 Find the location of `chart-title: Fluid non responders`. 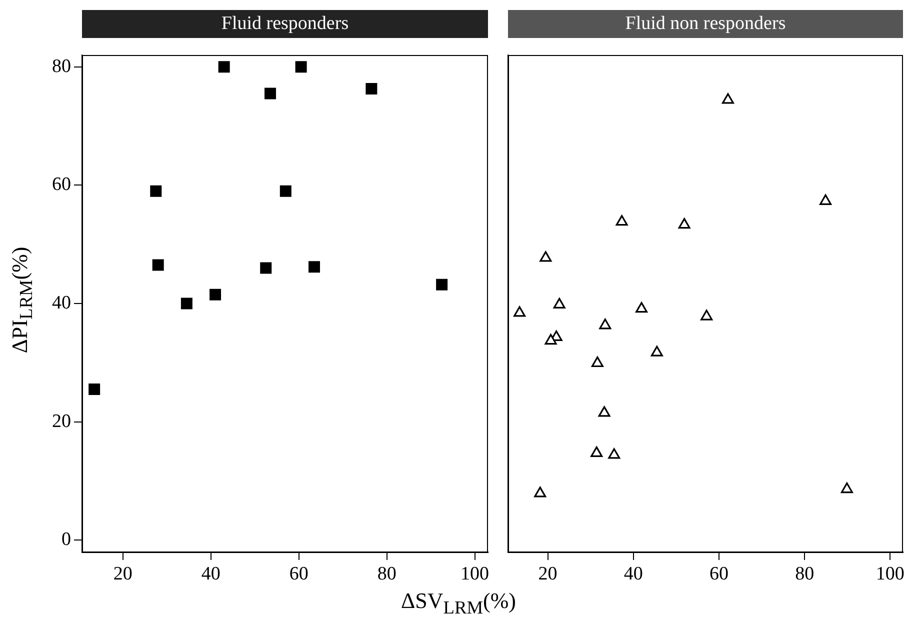

chart-title: Fluid non responders is located at coordinates (705, 24).